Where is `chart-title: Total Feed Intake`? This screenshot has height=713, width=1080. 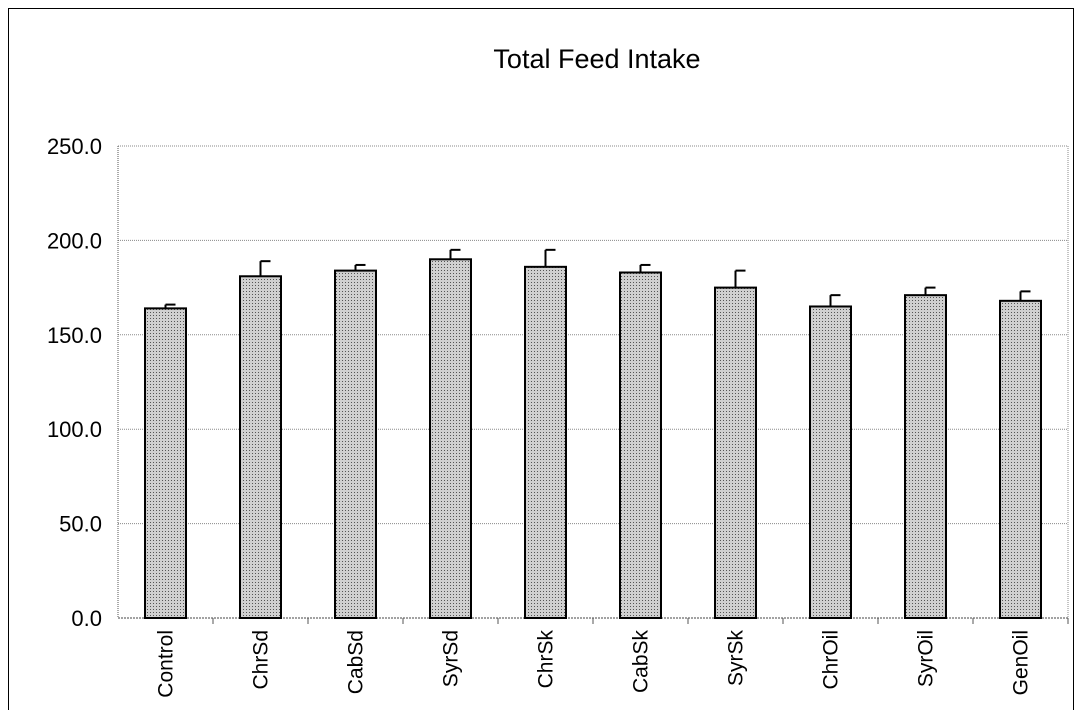 chart-title: Total Feed Intake is located at coordinates (596, 59).